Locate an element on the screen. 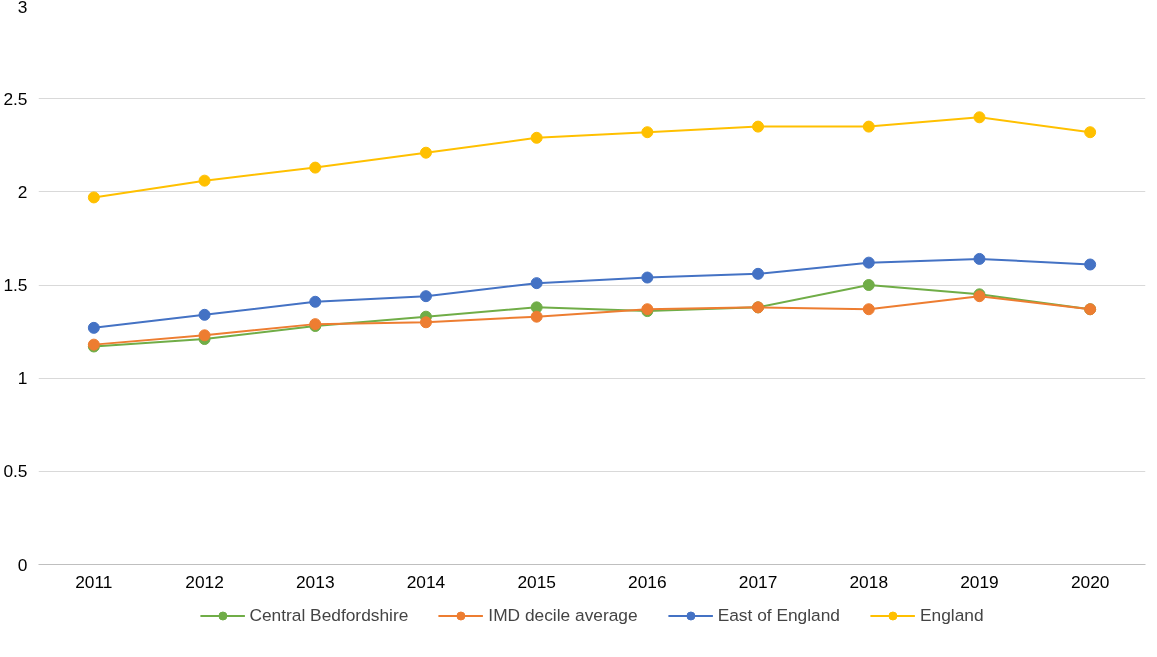 The image size is (1157, 657). x-tick-label: 2014 is located at coordinates (426, 581).